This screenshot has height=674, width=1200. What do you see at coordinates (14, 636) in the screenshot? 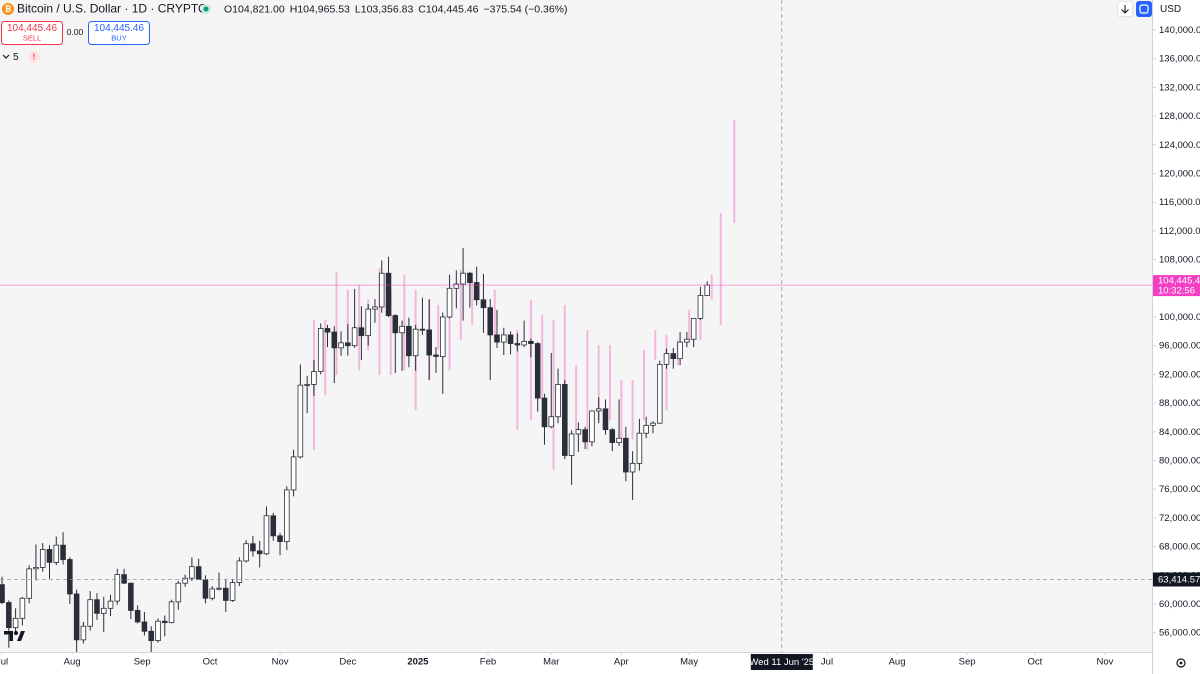
I see `tradingview-logo` at bounding box center [14, 636].